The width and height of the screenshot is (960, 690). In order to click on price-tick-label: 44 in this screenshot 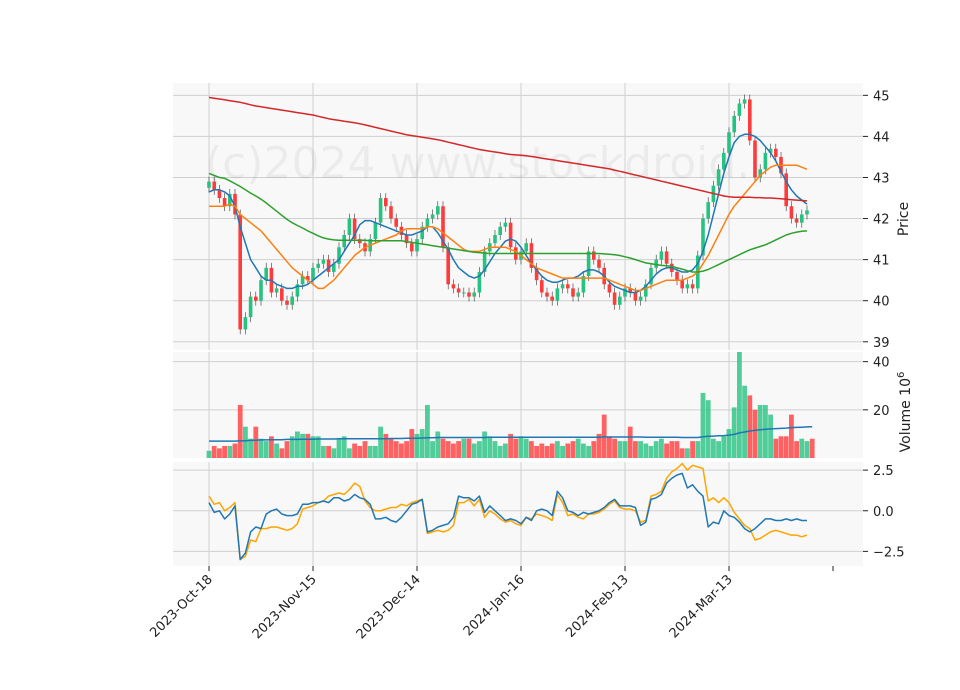, I will do `click(881, 137)`.